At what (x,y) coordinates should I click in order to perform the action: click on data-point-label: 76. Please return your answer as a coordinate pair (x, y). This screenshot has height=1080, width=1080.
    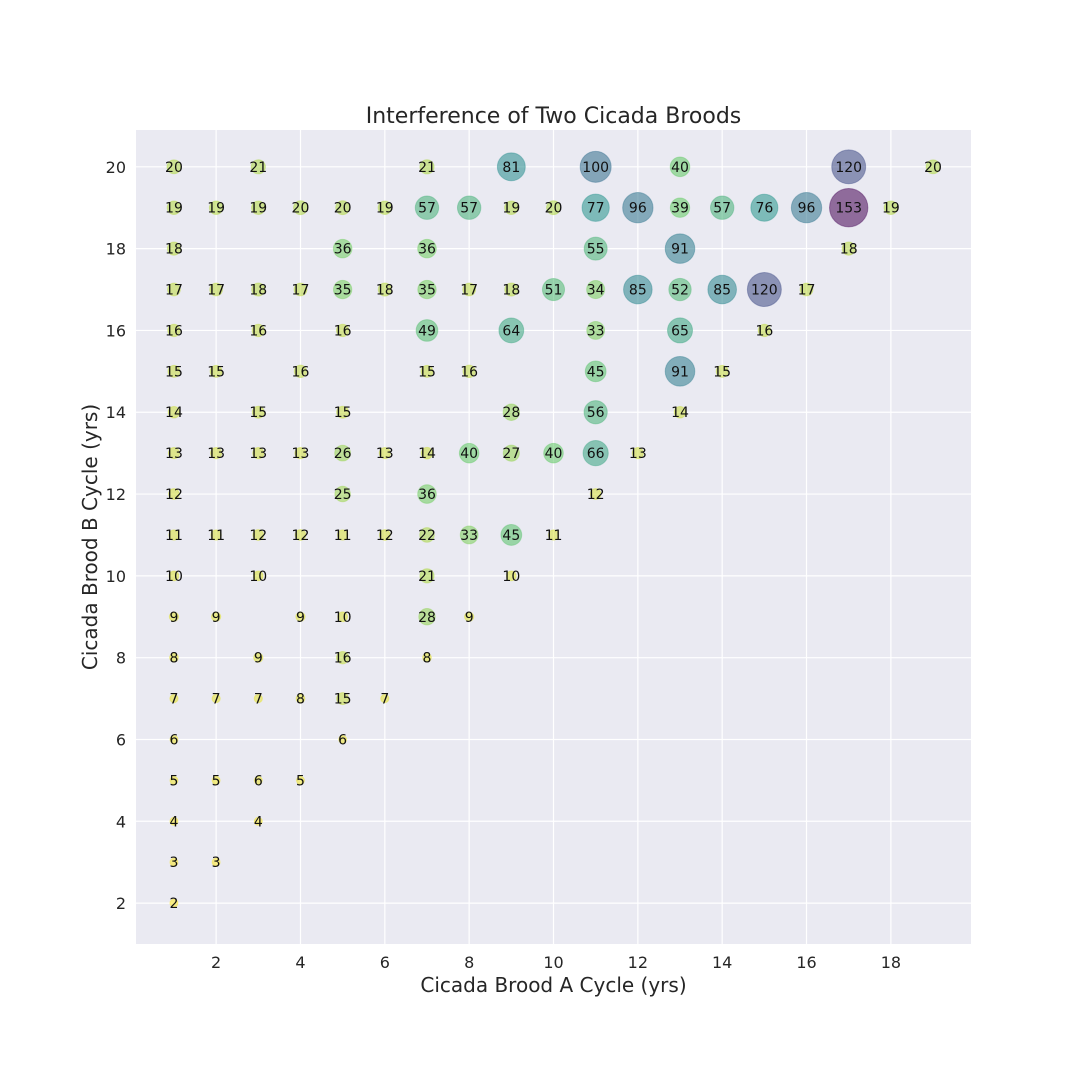
    Looking at the image, I should click on (764, 209).